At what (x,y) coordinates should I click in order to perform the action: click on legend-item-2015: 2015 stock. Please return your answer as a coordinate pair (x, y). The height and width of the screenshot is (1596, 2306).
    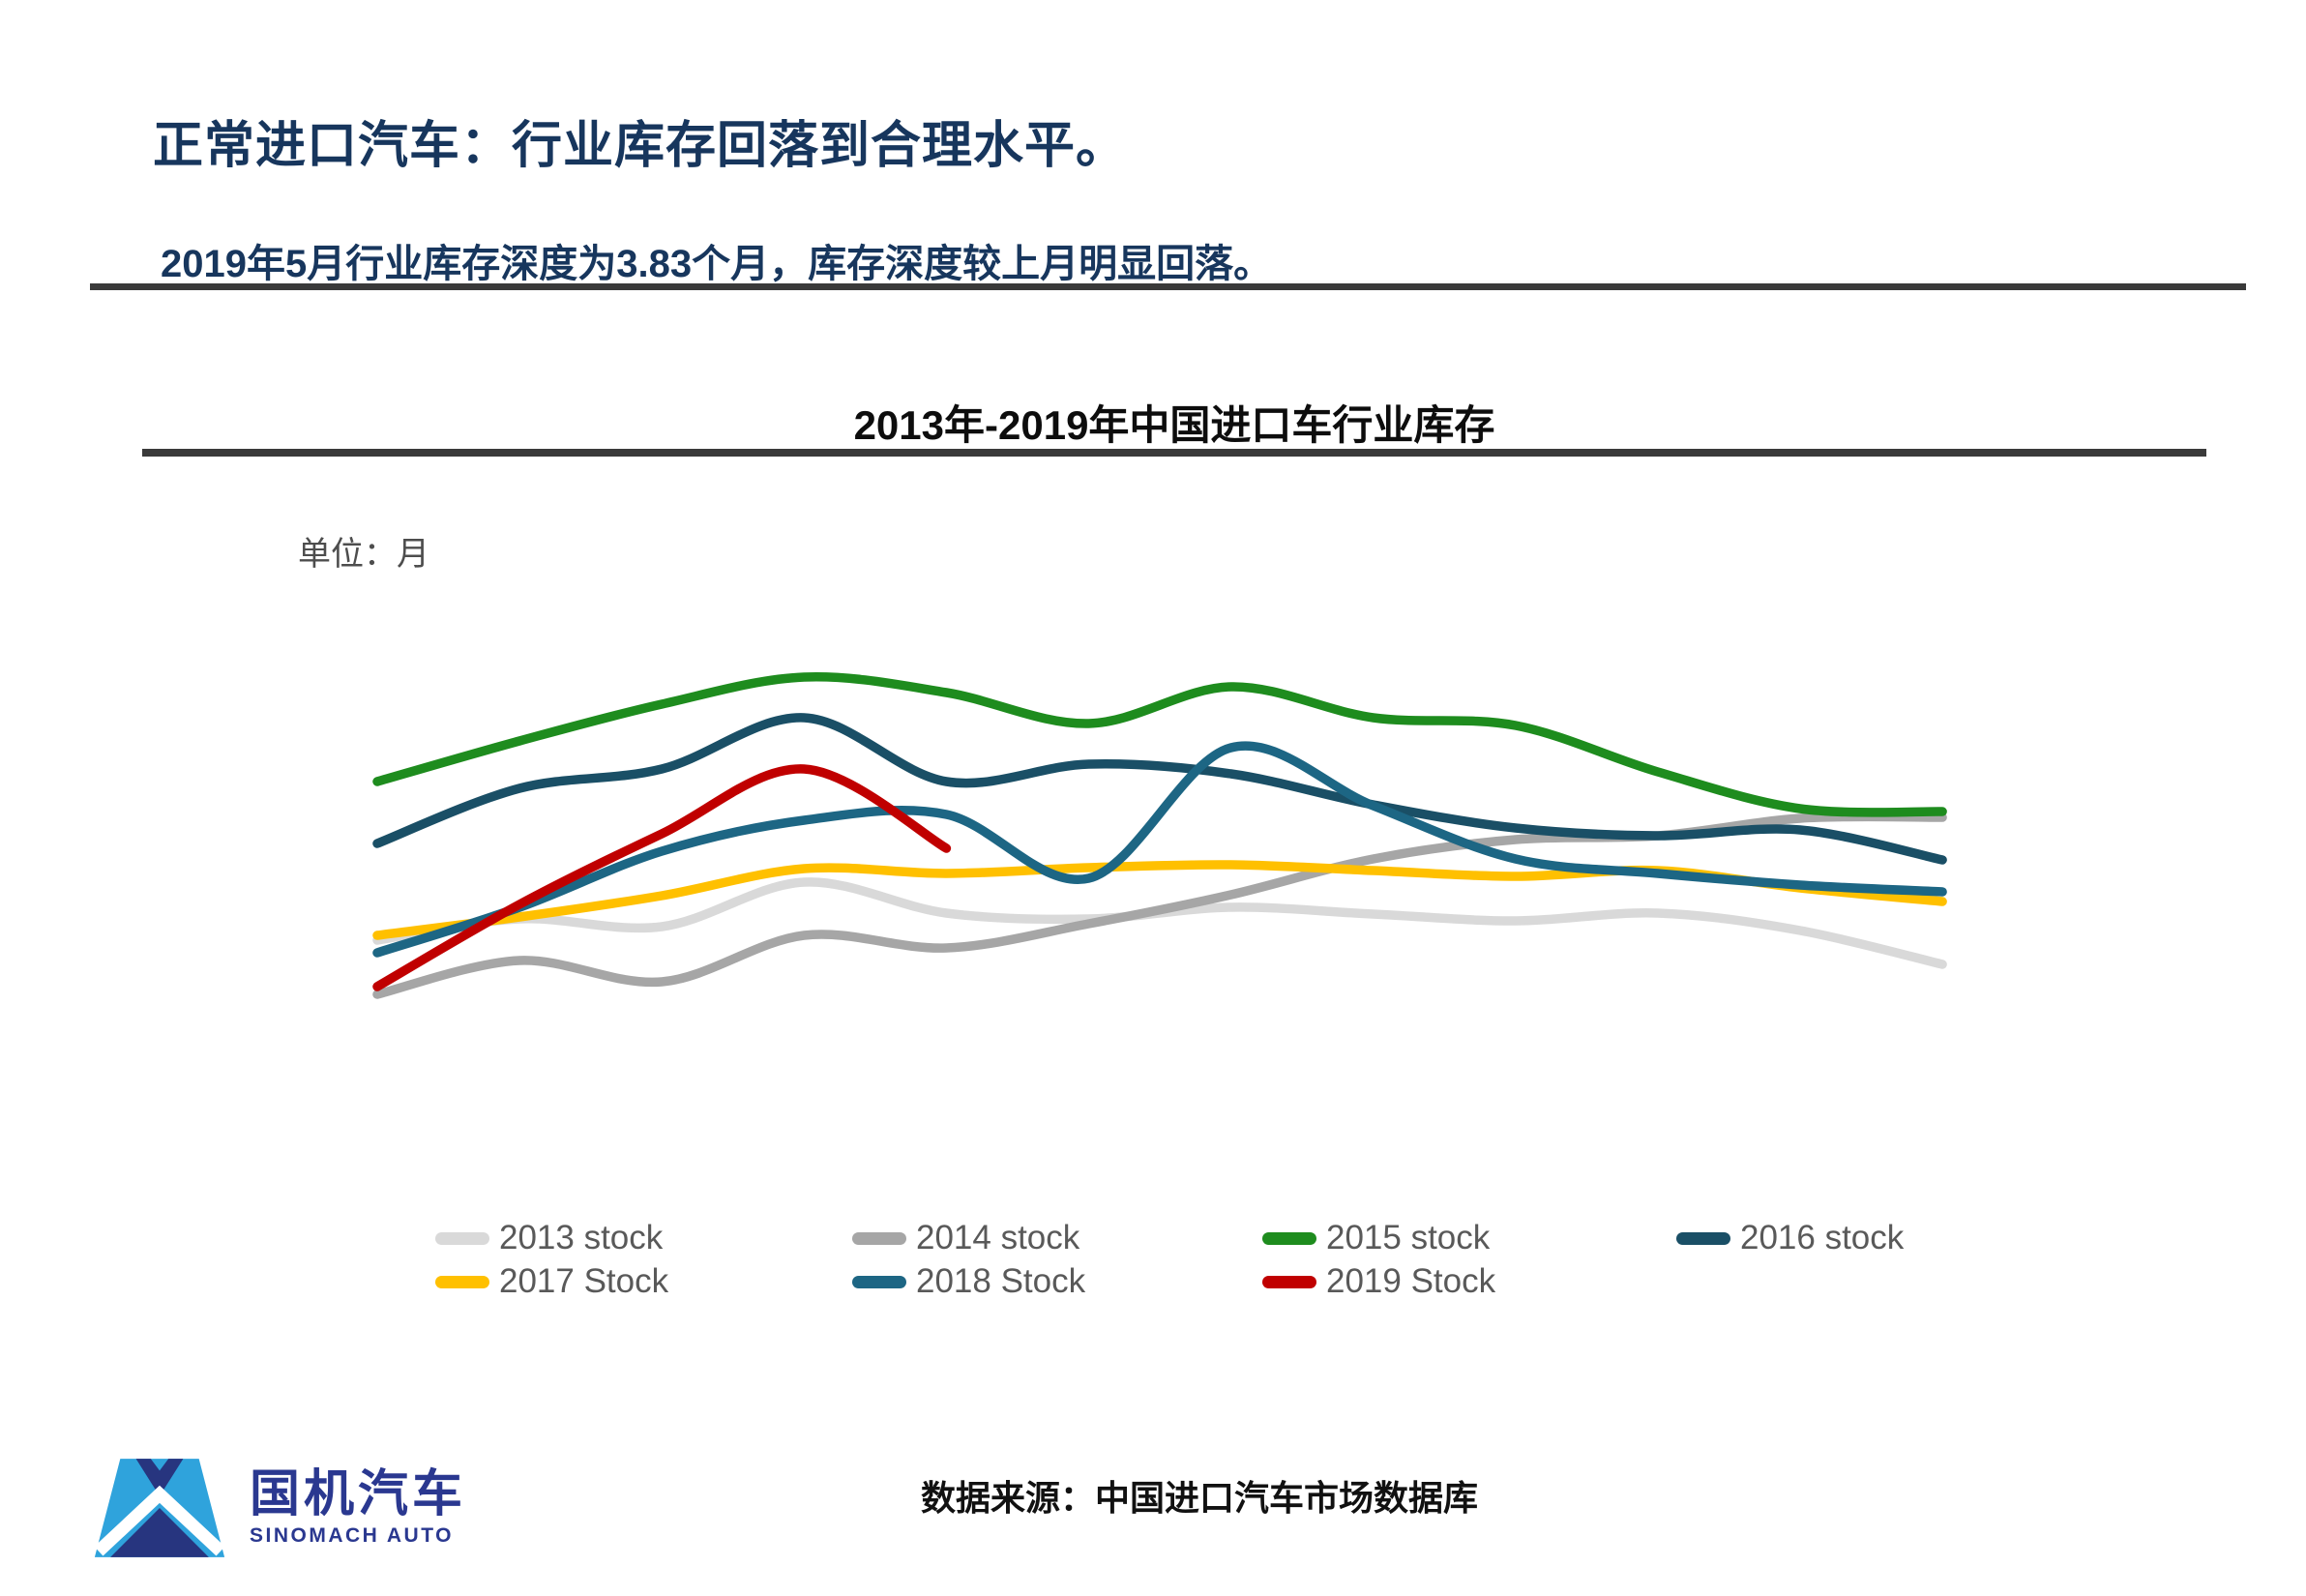
    Looking at the image, I should click on (1376, 1238).